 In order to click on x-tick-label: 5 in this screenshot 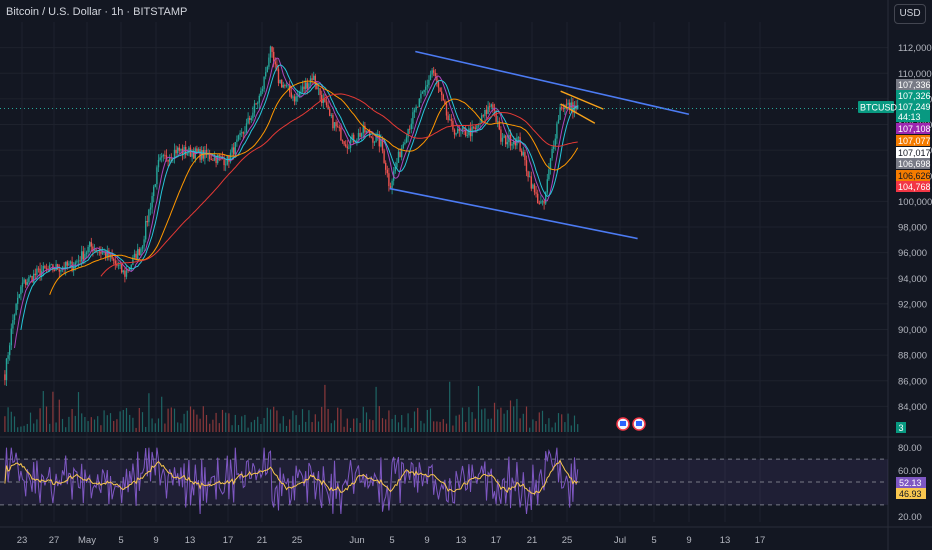, I will do `click(120, 540)`.